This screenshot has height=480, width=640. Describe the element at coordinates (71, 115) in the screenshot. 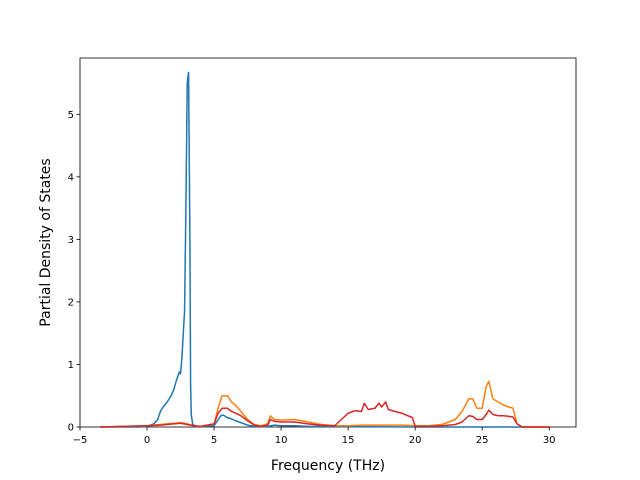

I see `y-tick-label: 5` at that location.